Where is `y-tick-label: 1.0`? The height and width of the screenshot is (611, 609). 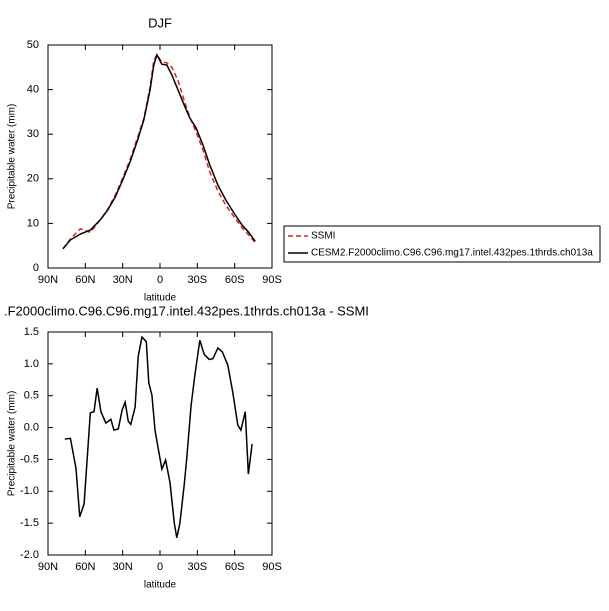
y-tick-label: 1.0 is located at coordinates (31, 364).